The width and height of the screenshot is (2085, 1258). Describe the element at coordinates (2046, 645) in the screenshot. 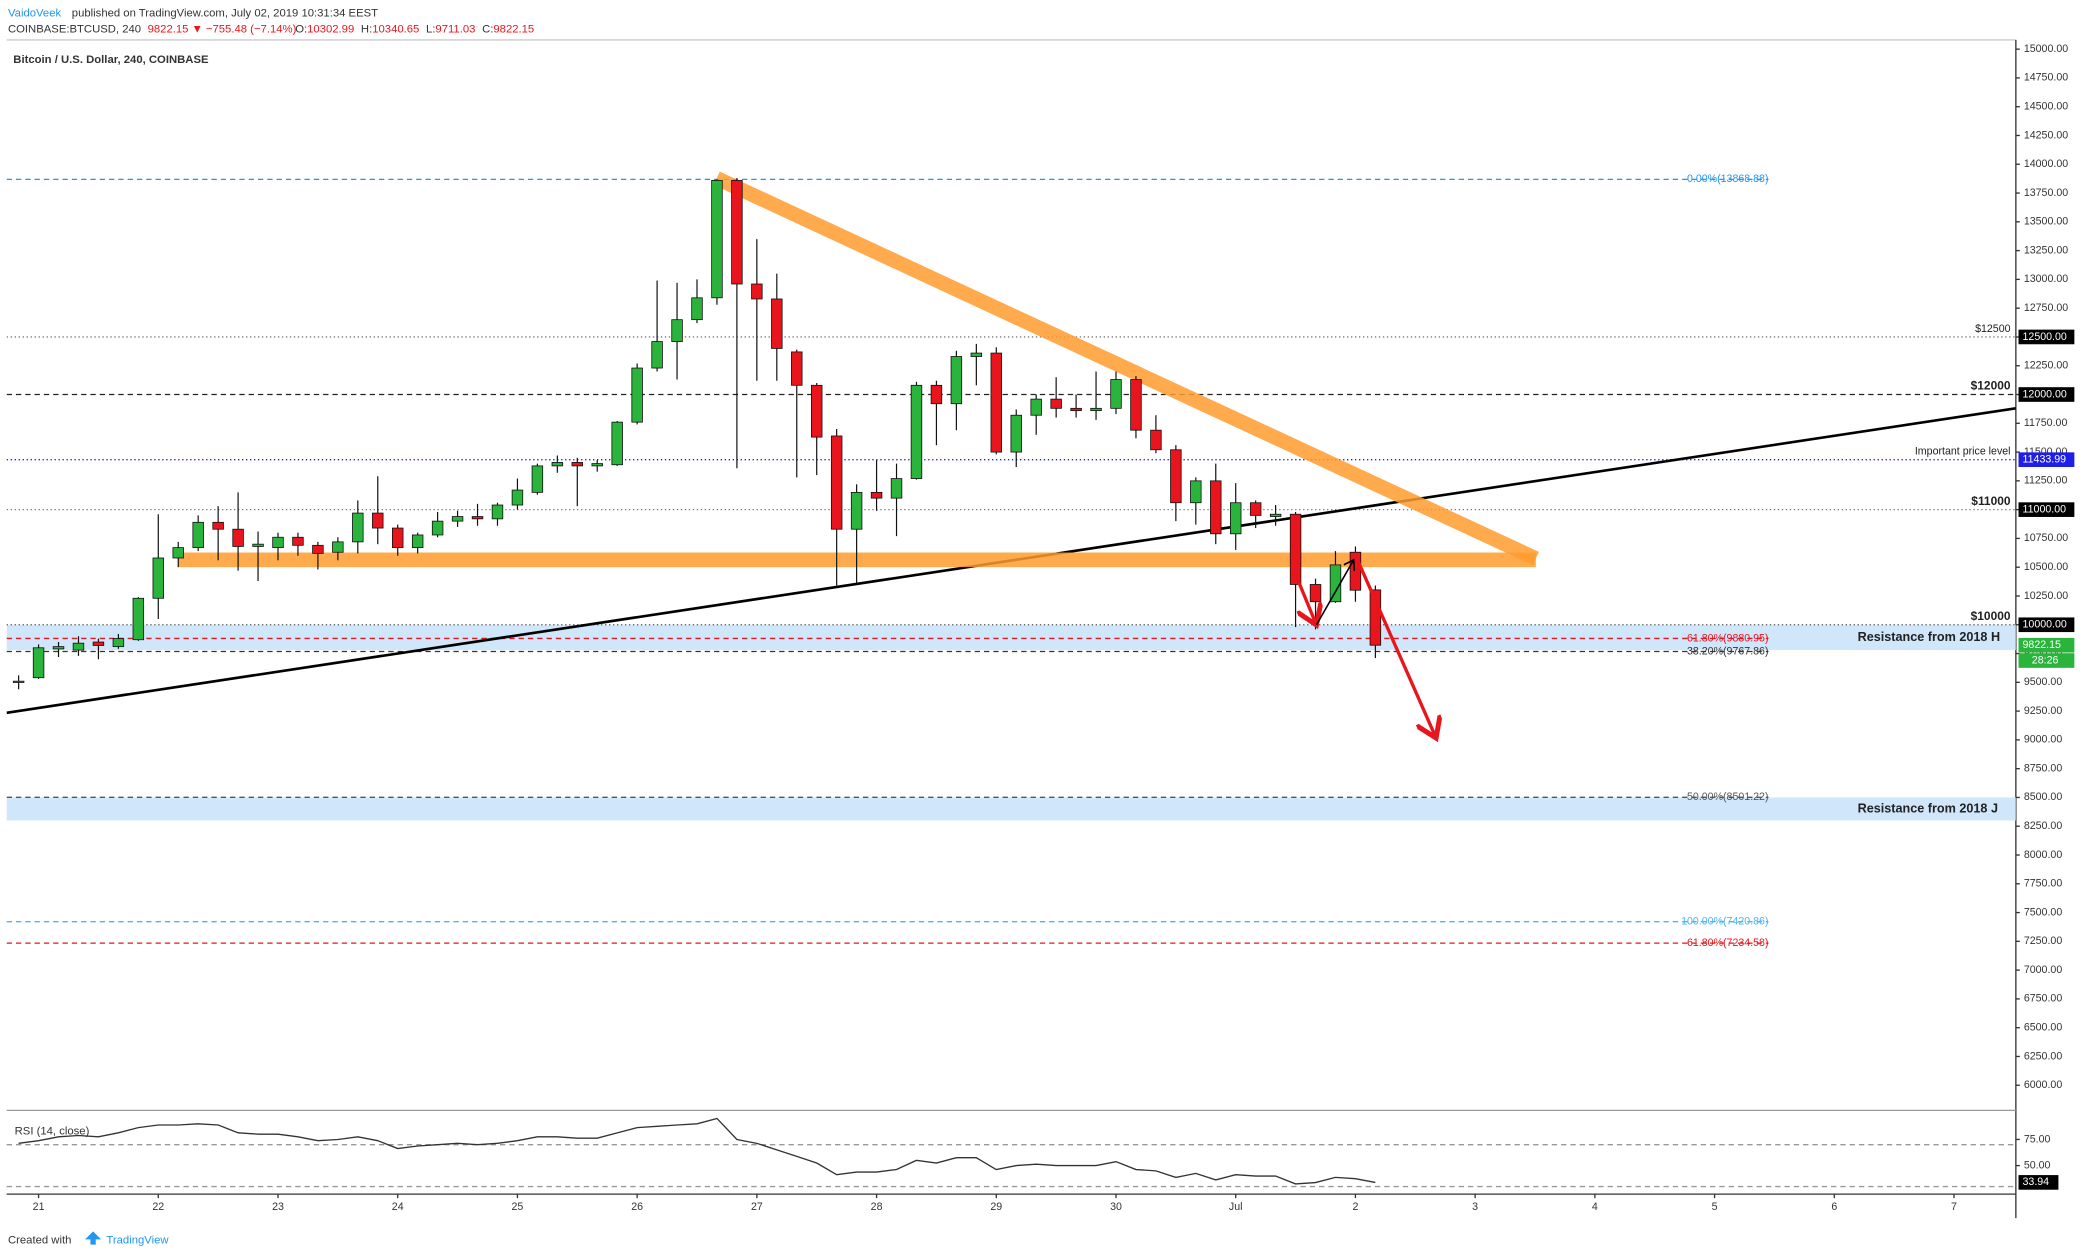

I see `last-price-box` at that location.